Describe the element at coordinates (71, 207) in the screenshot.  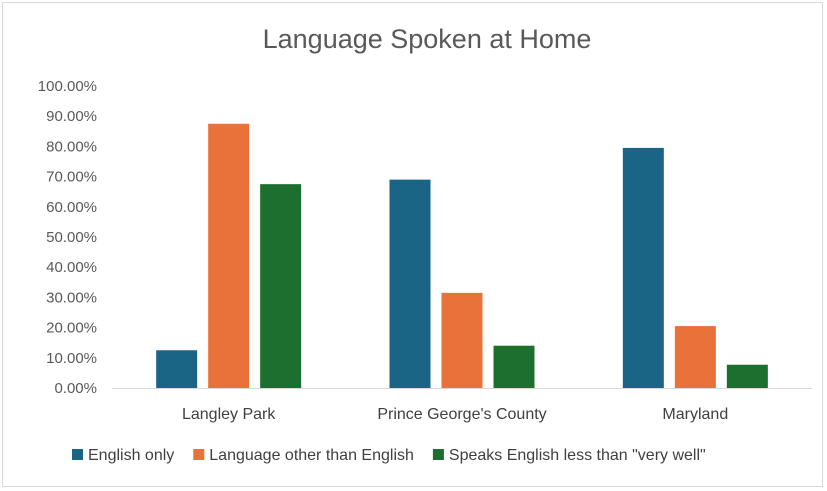
I see `y-tick-label: 60.00%` at that location.